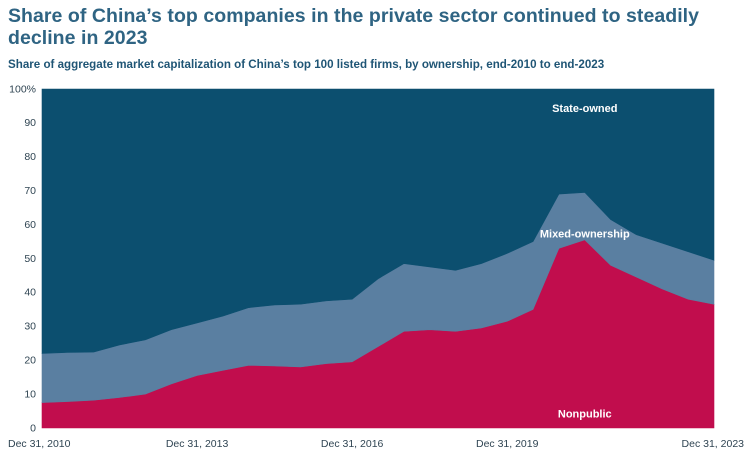 The image size is (752, 459). What do you see at coordinates (585, 235) in the screenshot?
I see `label-mixed-ownership: Mixed-ownership` at bounding box center [585, 235].